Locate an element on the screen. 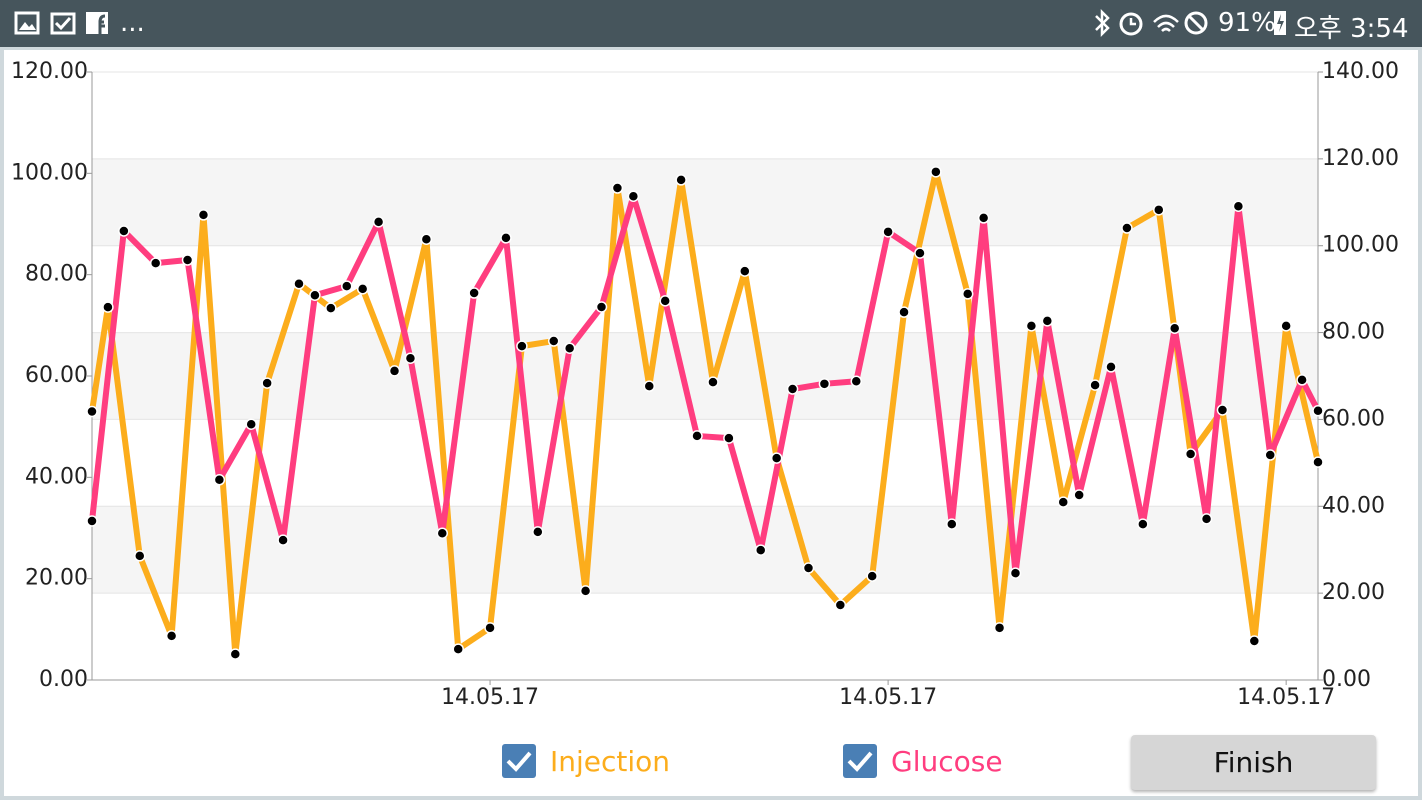  y-tick-label: 120.00 is located at coordinates (49, 71).